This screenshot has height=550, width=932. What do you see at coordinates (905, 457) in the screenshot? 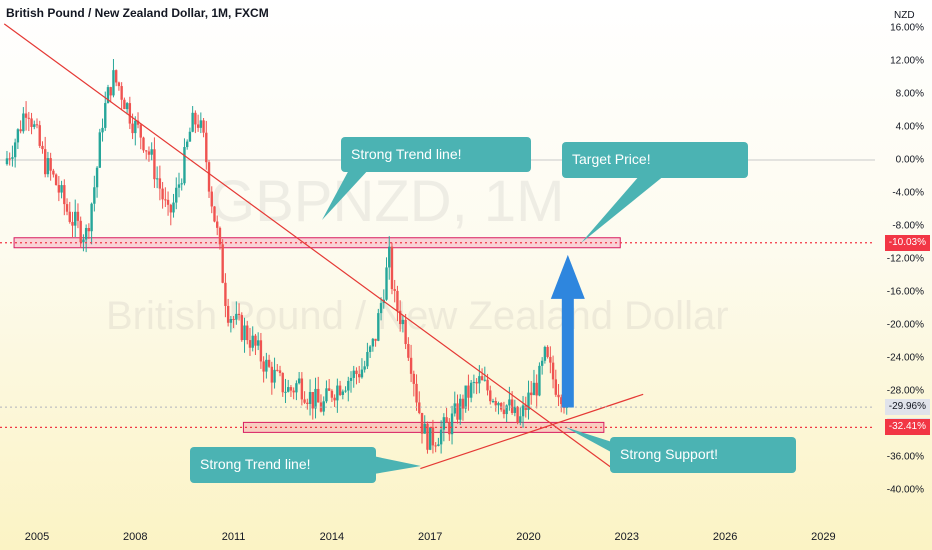
I see `y-tick-label: -36.00%` at bounding box center [905, 457].